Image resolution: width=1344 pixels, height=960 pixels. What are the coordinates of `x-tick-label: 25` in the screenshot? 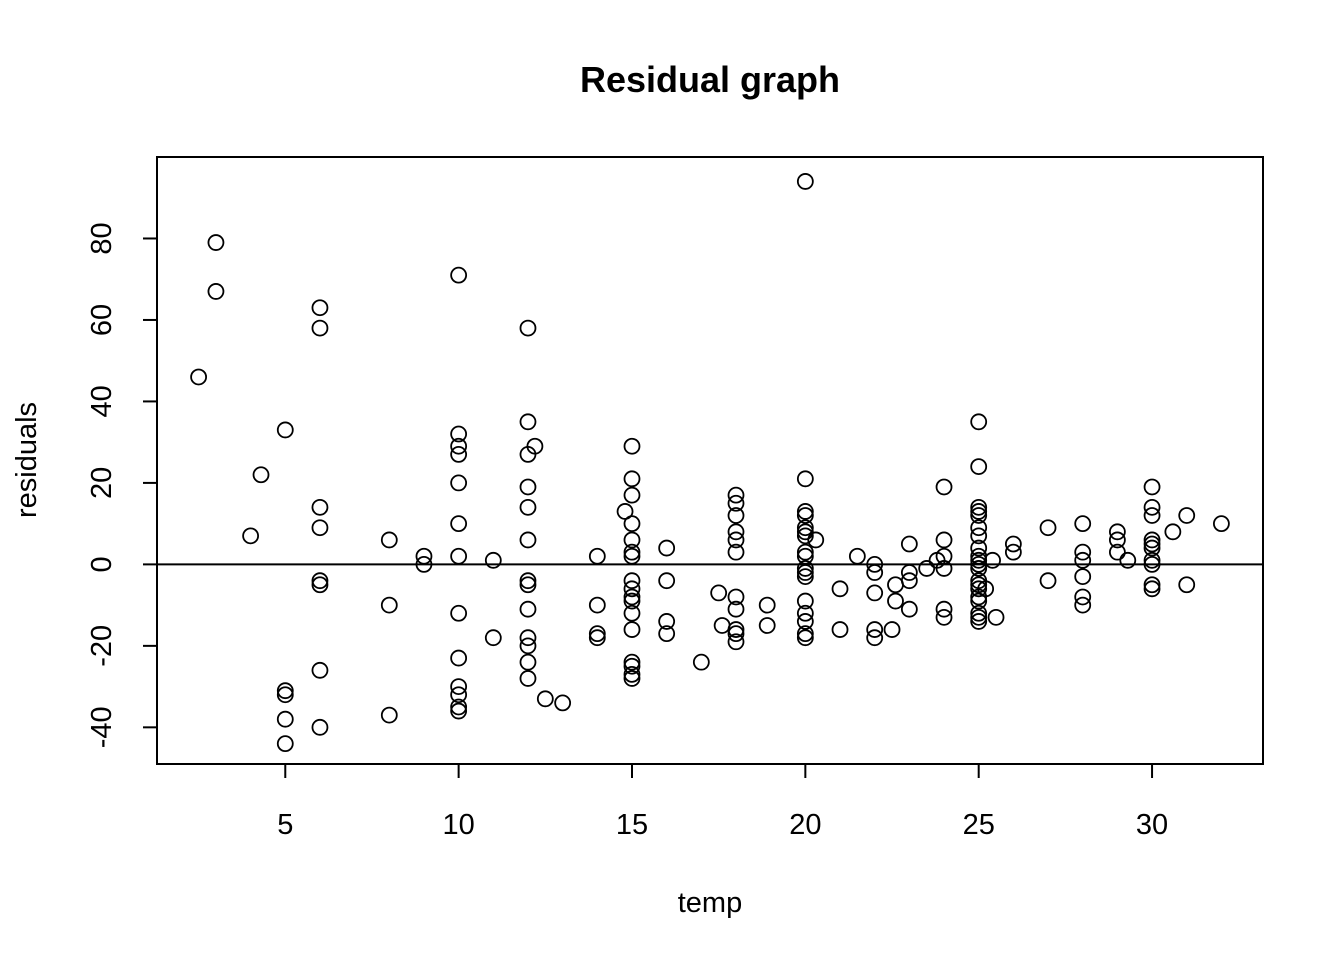 It's located at (979, 825).